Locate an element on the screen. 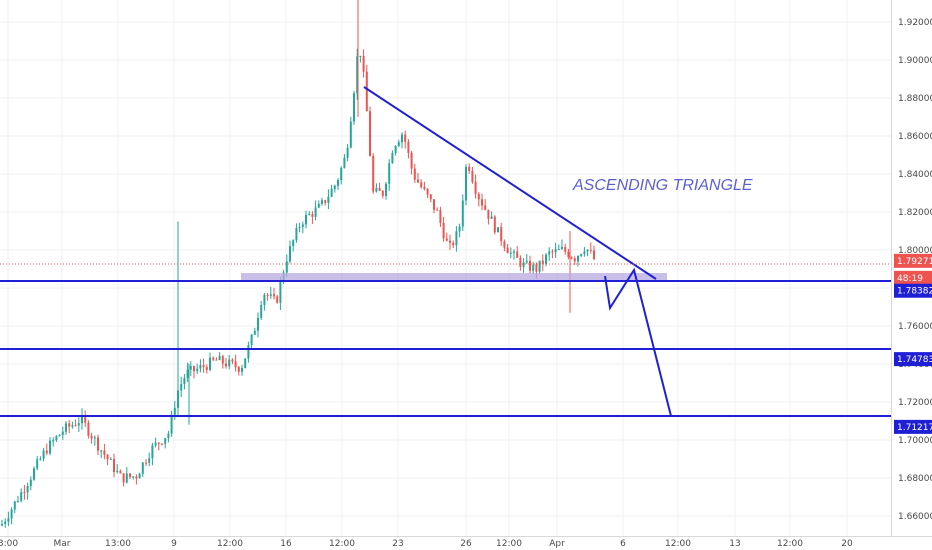  level-badge-3: 1.71217 is located at coordinates (913, 426).